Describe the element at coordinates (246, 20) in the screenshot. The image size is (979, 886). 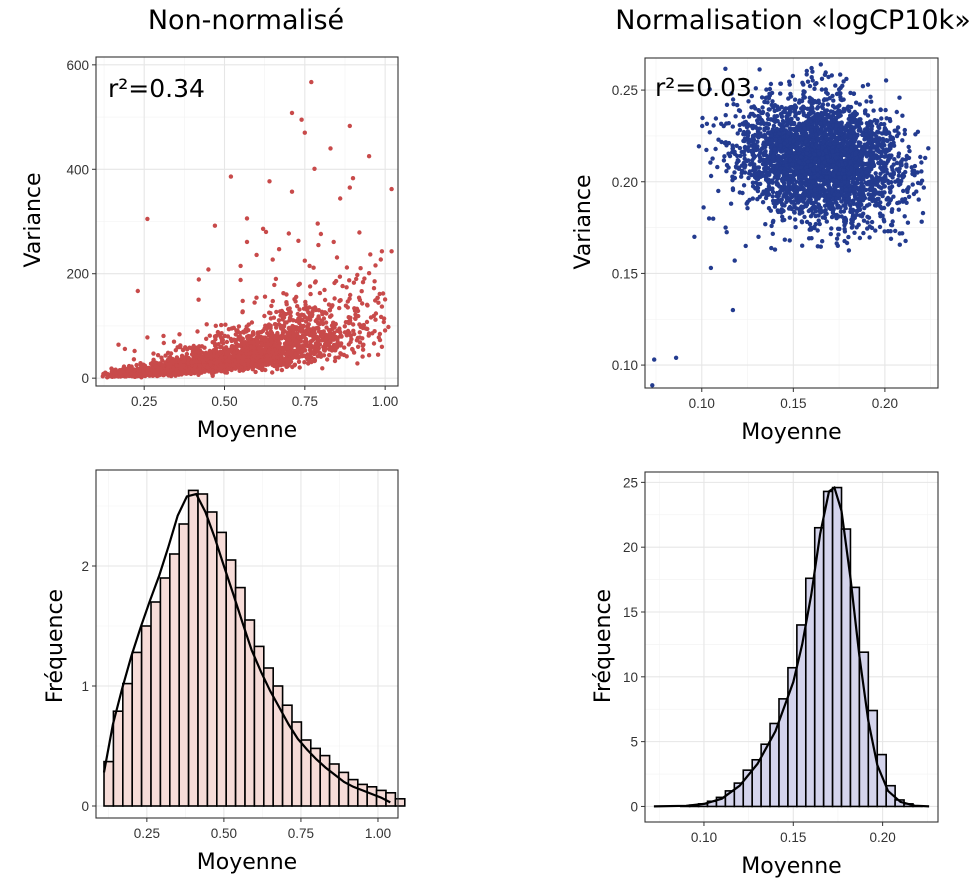
I see `left-column-title: Non-normalisé` at that location.